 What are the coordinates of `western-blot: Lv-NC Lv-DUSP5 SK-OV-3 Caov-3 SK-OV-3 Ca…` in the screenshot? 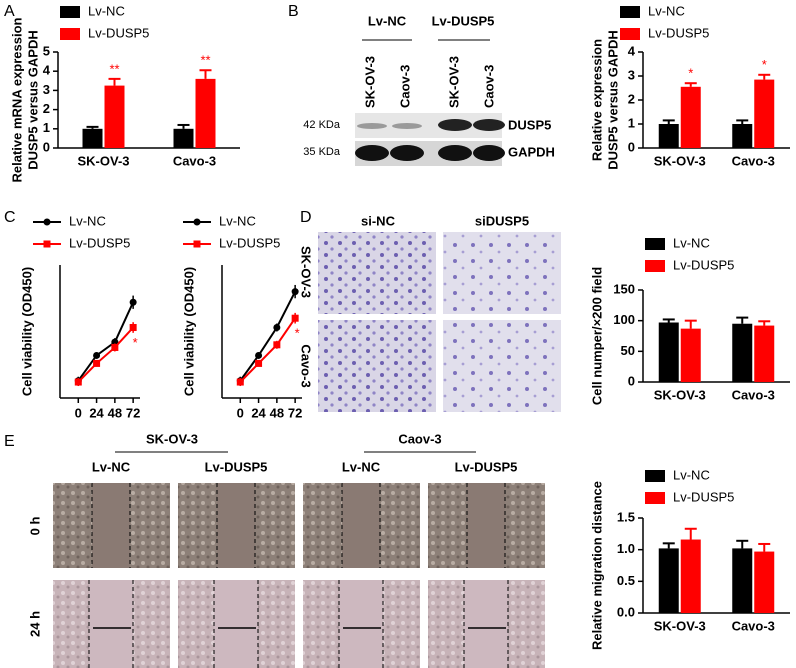 It's located at (429, 89).